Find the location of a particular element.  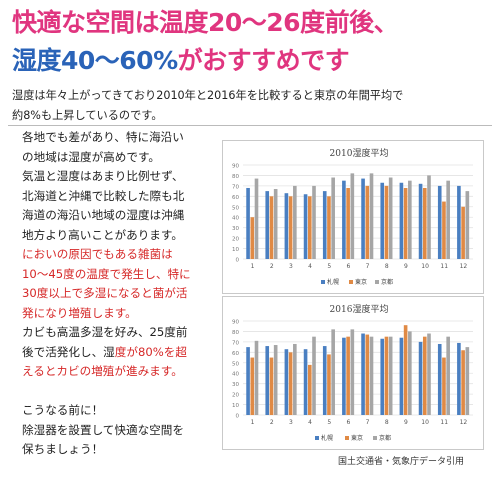

y-tick-label: 60 is located at coordinates (235, 198).